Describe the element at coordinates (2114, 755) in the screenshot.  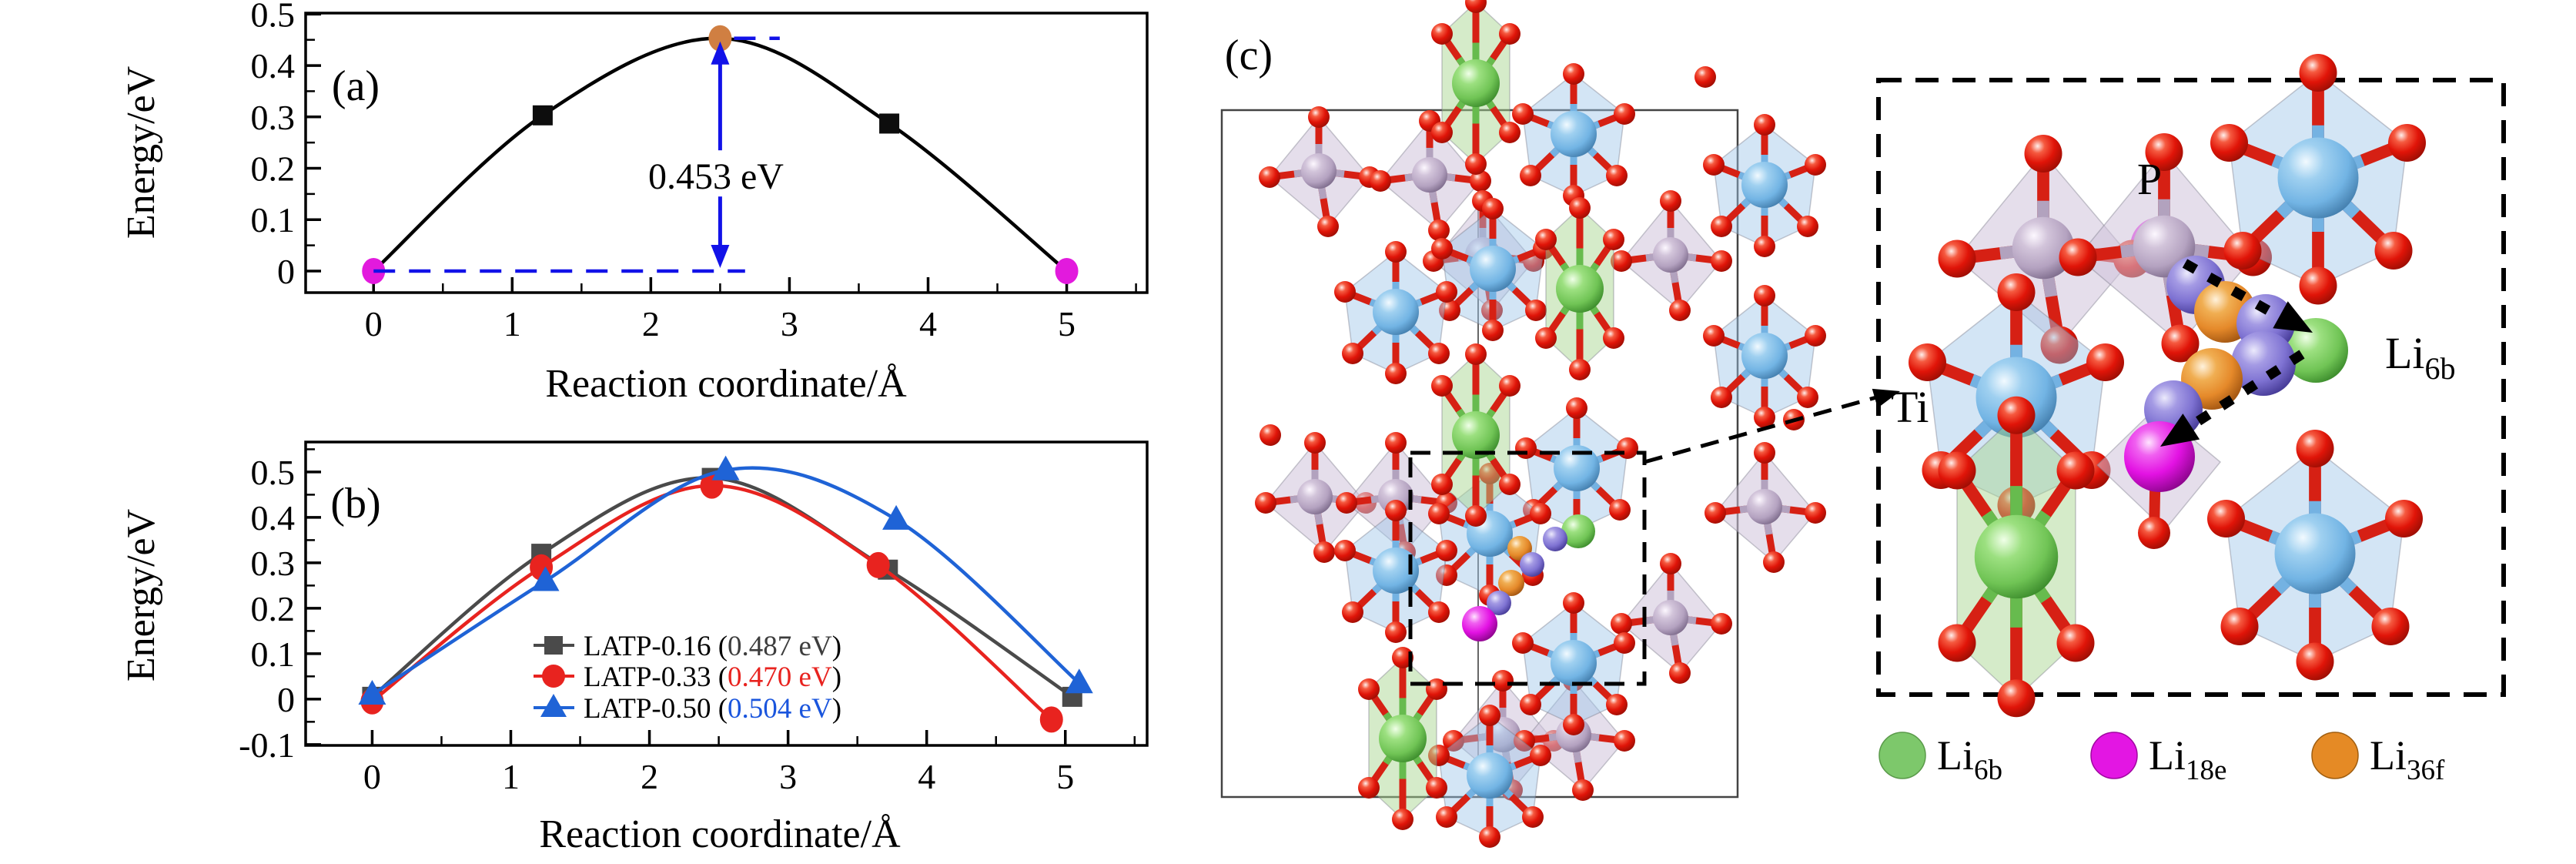
I see `li18e-legend-swatch` at that location.